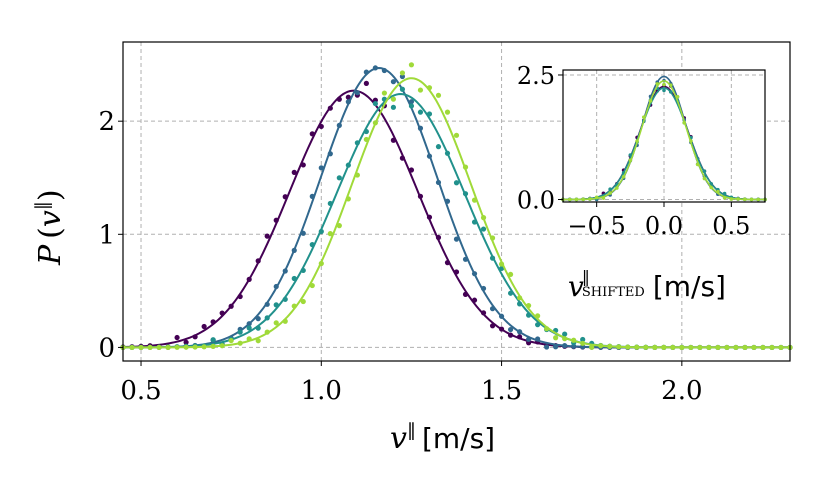  I want to click on x-tick-label: 0.0, so click(664, 226).